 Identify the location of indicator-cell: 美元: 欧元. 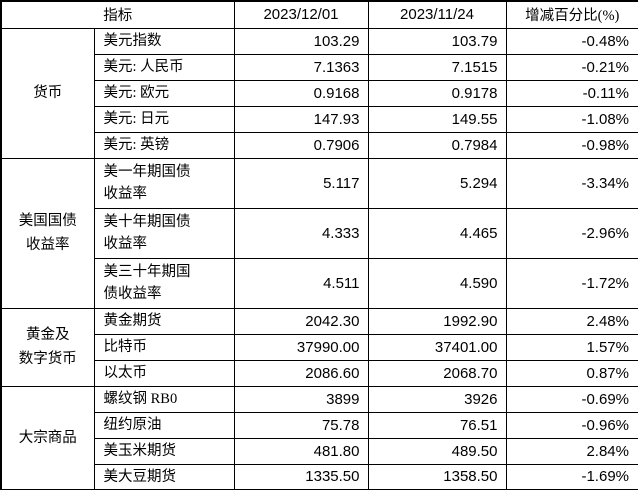
(164, 93).